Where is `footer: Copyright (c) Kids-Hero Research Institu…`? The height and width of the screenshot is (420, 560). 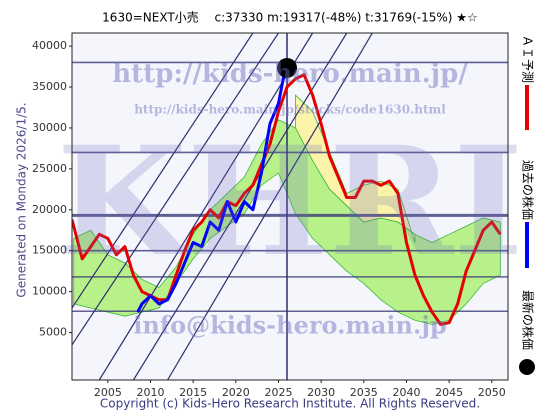 footer: Copyright (c) Kids-Hero Research Institu… is located at coordinates (290, 404).